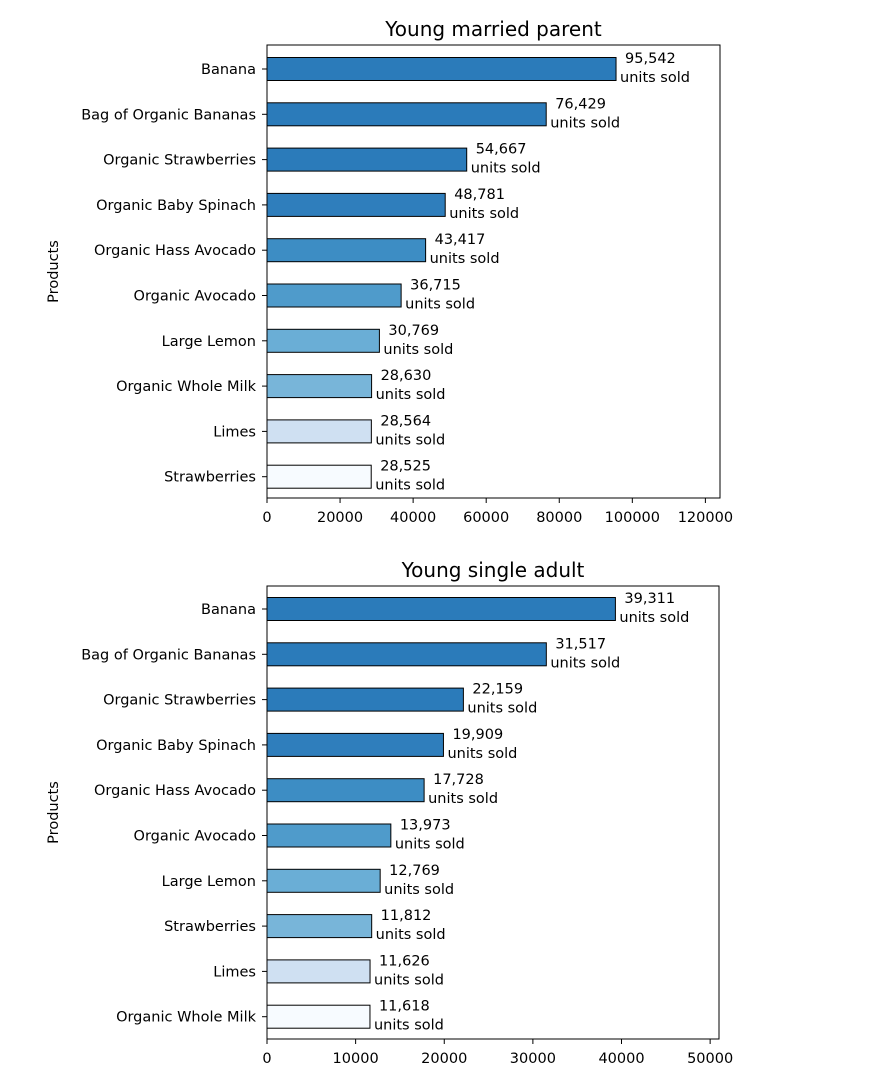 The height and width of the screenshot is (1088, 880). What do you see at coordinates (559, 518) in the screenshot?
I see `x-tick-label: 80000` at bounding box center [559, 518].